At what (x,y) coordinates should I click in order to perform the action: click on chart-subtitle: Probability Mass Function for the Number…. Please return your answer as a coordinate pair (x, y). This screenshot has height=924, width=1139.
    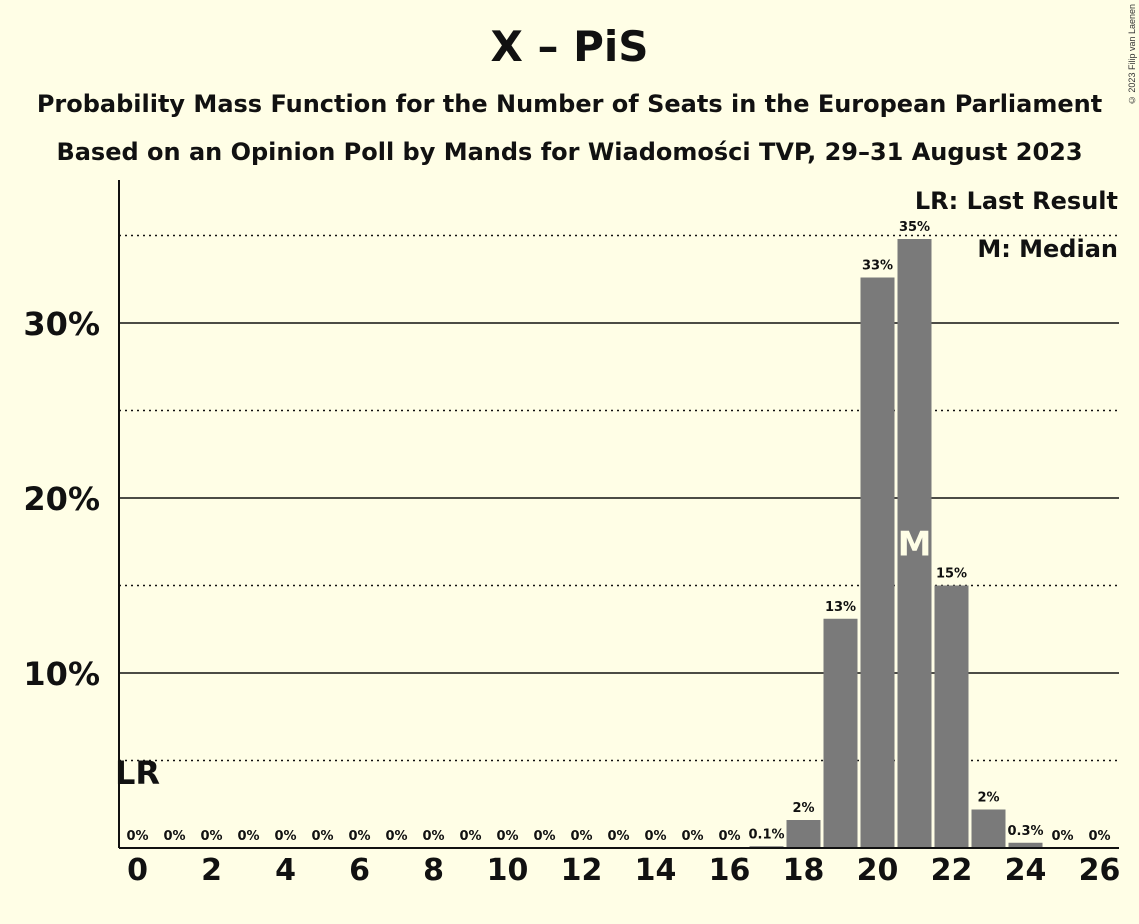
    Looking at the image, I should click on (569, 104).